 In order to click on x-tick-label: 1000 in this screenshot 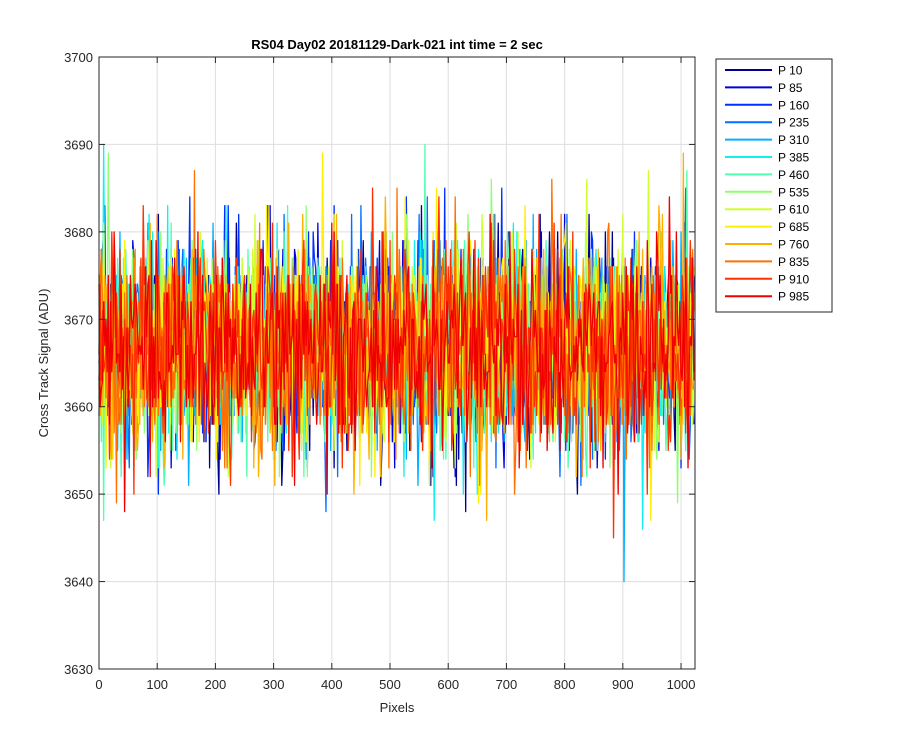, I will do `click(681, 684)`.